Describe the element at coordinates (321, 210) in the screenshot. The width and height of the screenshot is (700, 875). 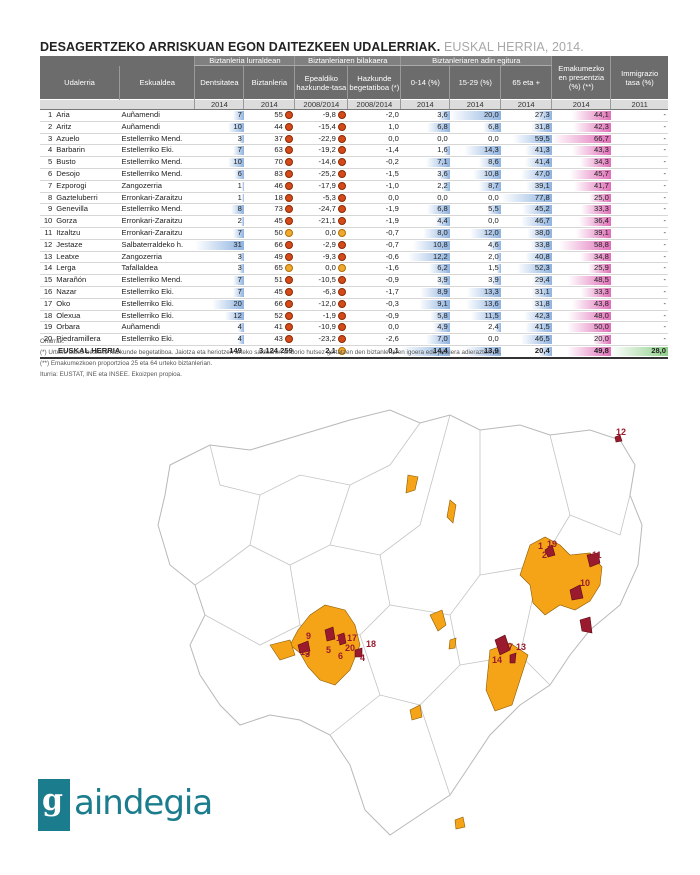
I see `cell-growth: -24,7` at that location.